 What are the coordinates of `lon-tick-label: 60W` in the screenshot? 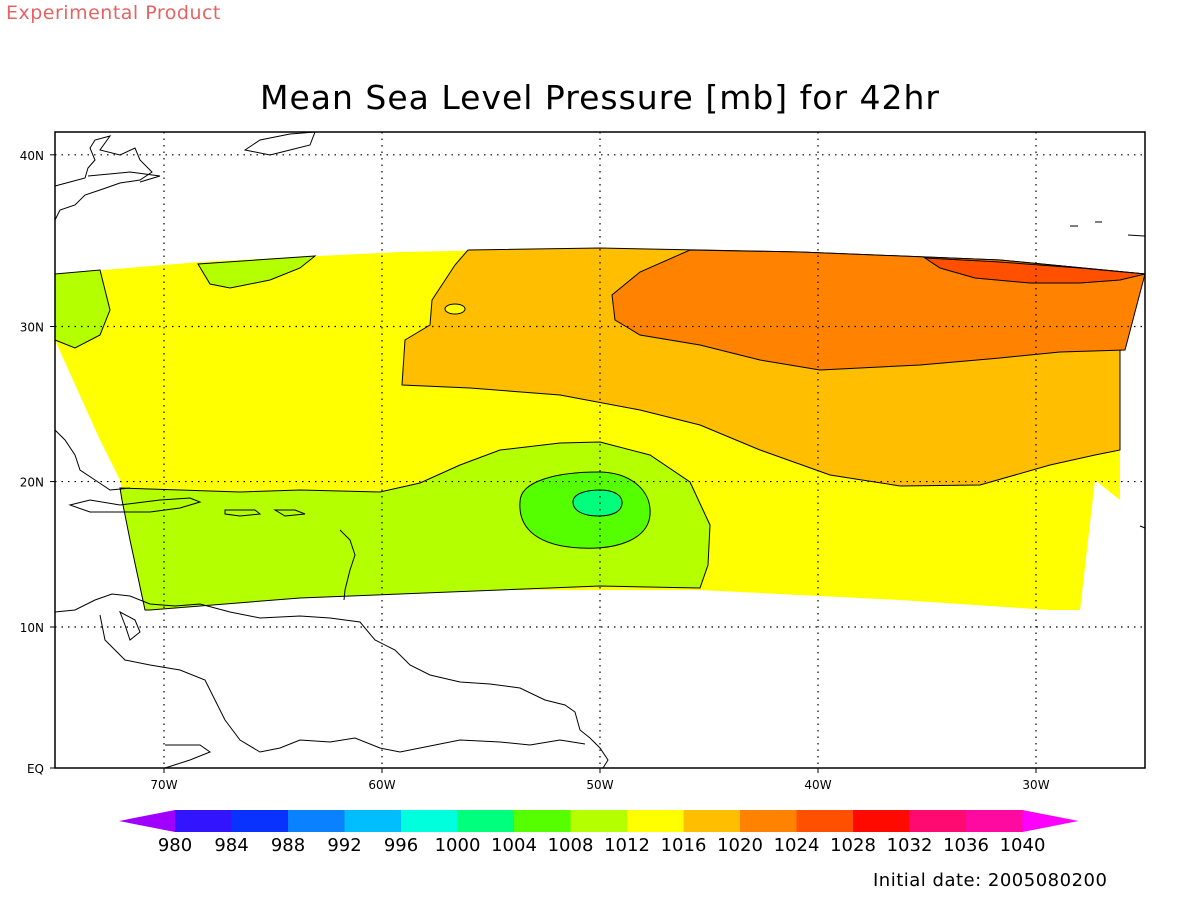 It's located at (381, 785).